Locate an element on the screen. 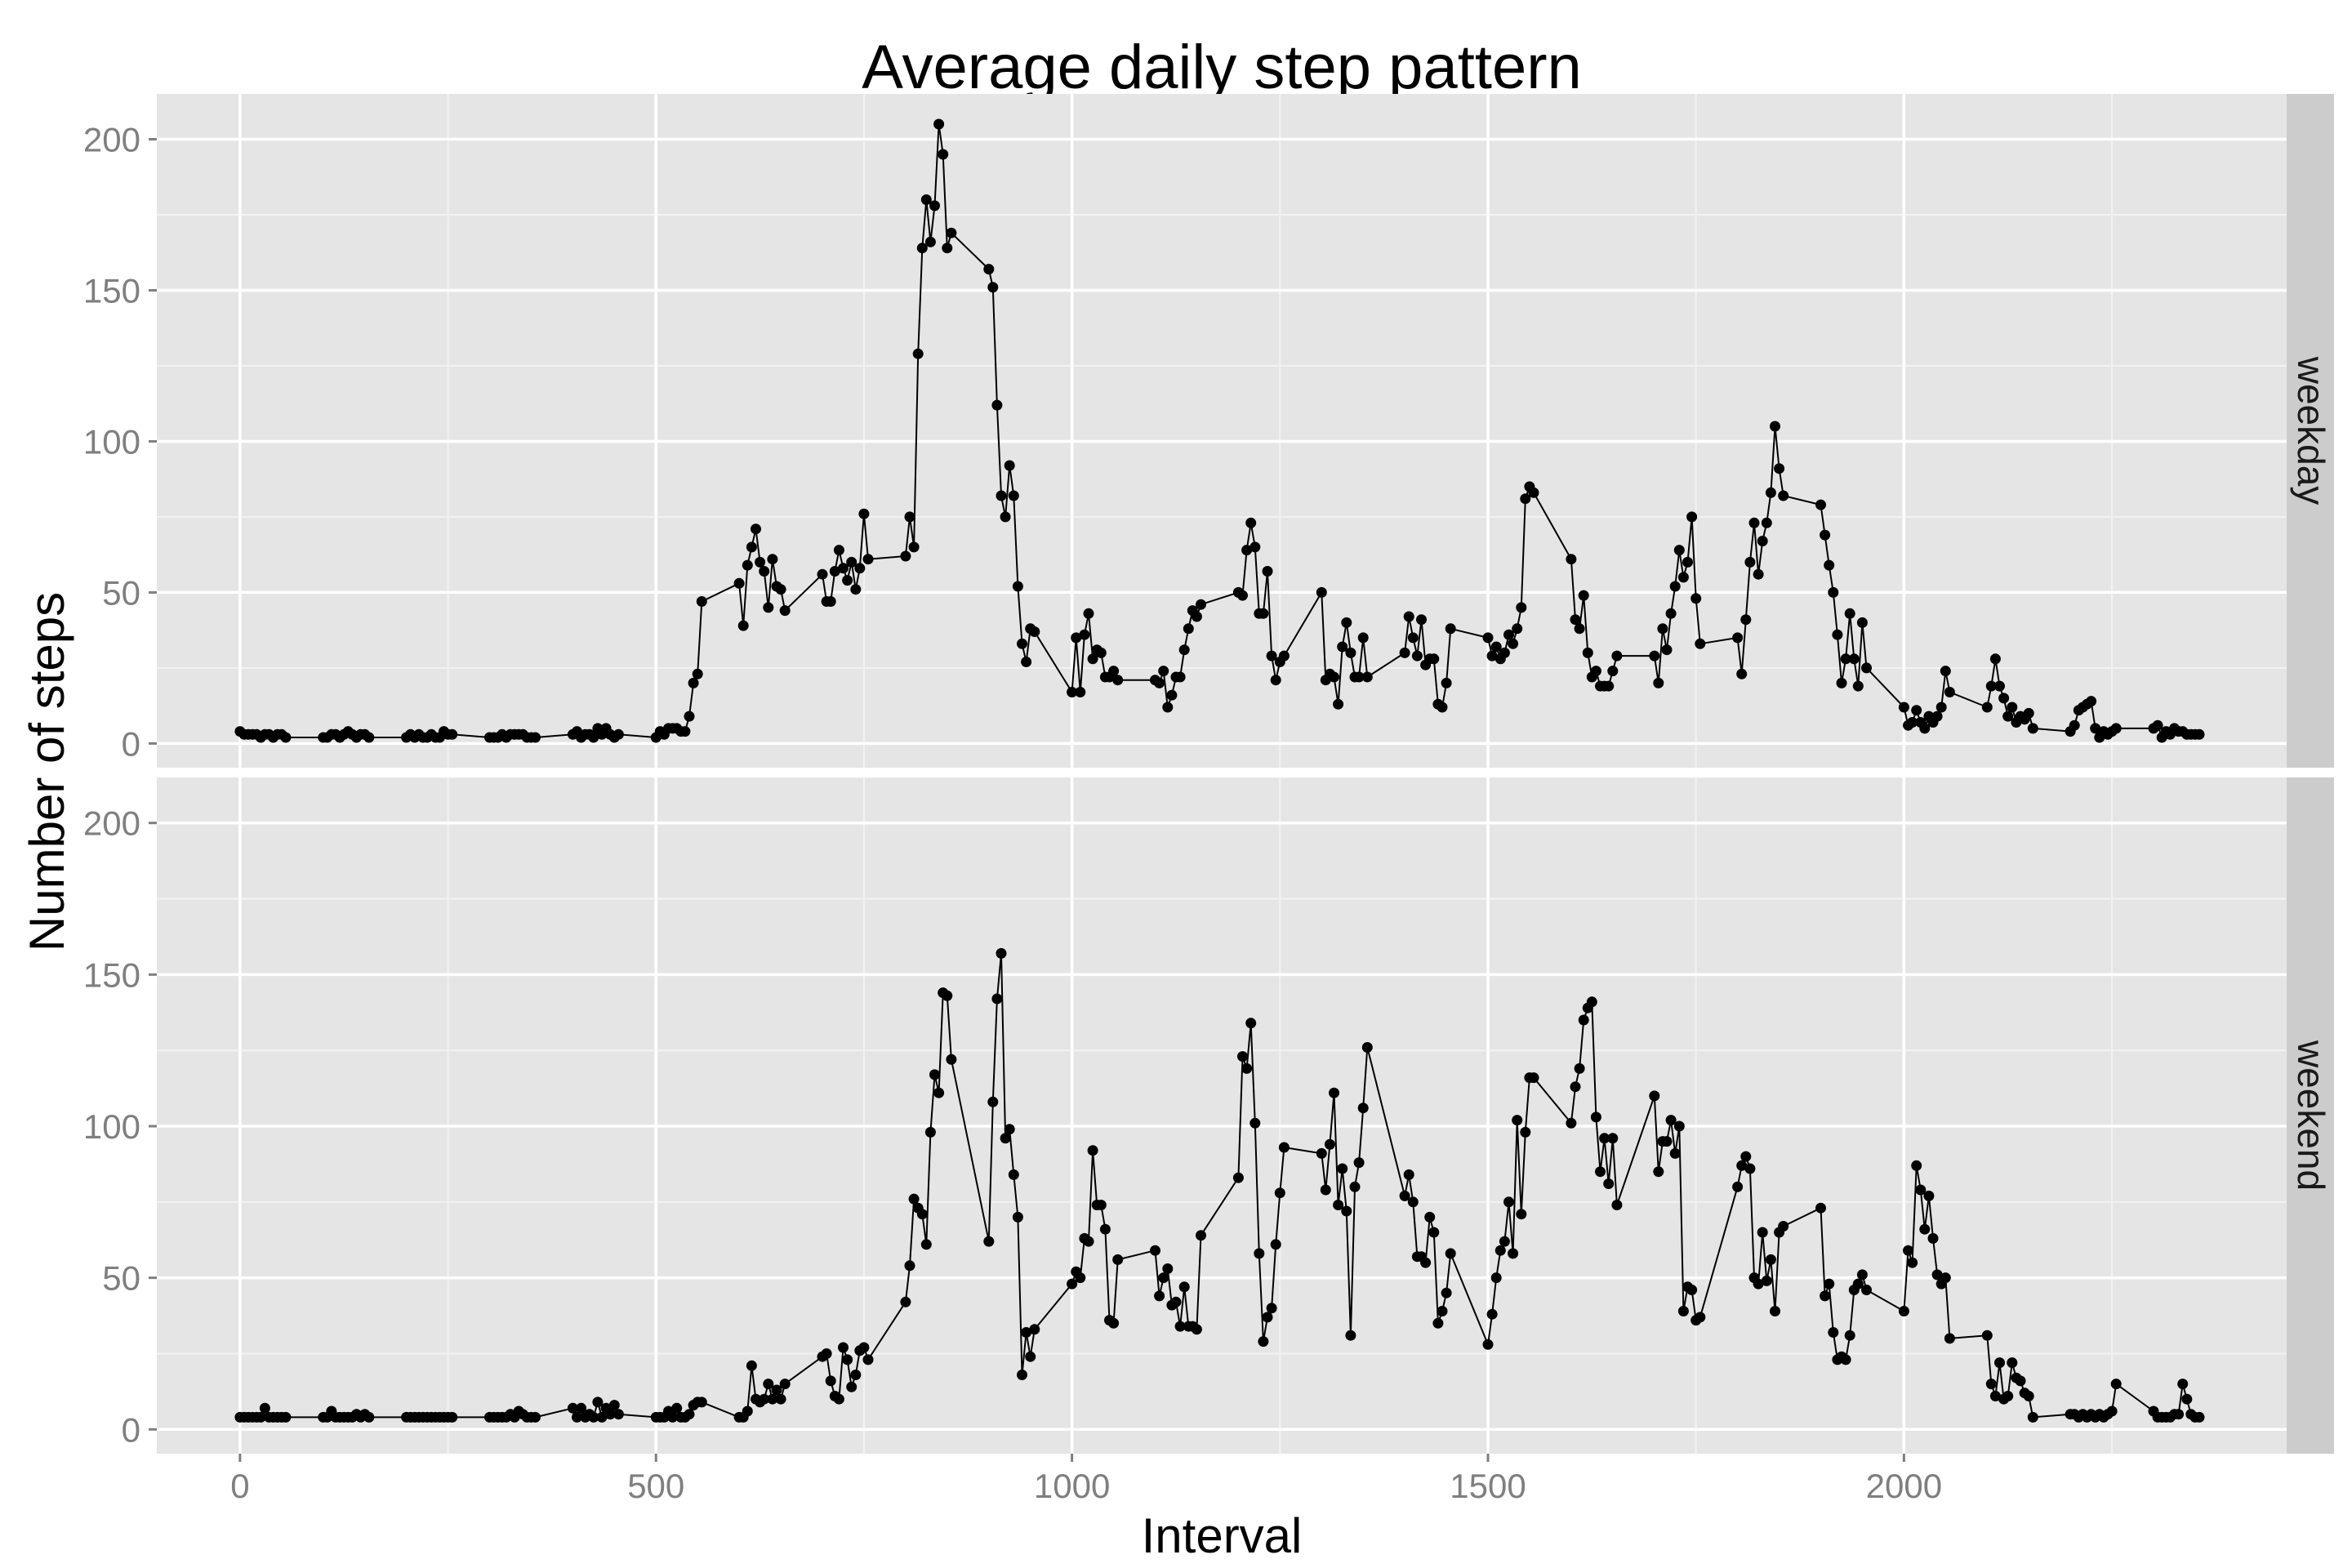  x-tick-label: 2000 is located at coordinates (1904, 1486).